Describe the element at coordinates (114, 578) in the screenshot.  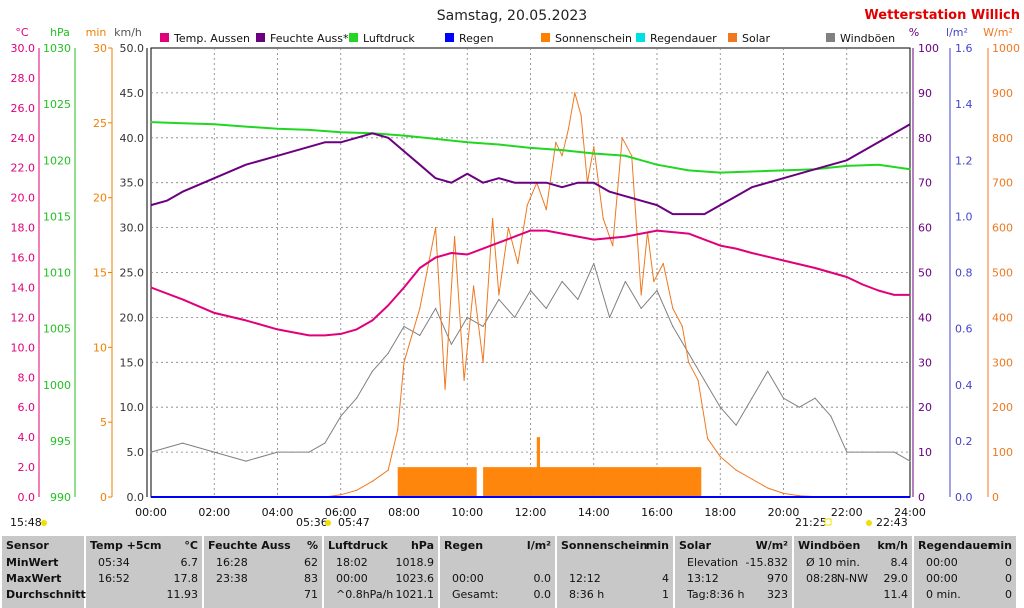
I see `table-cell-label: 16:52` at that location.